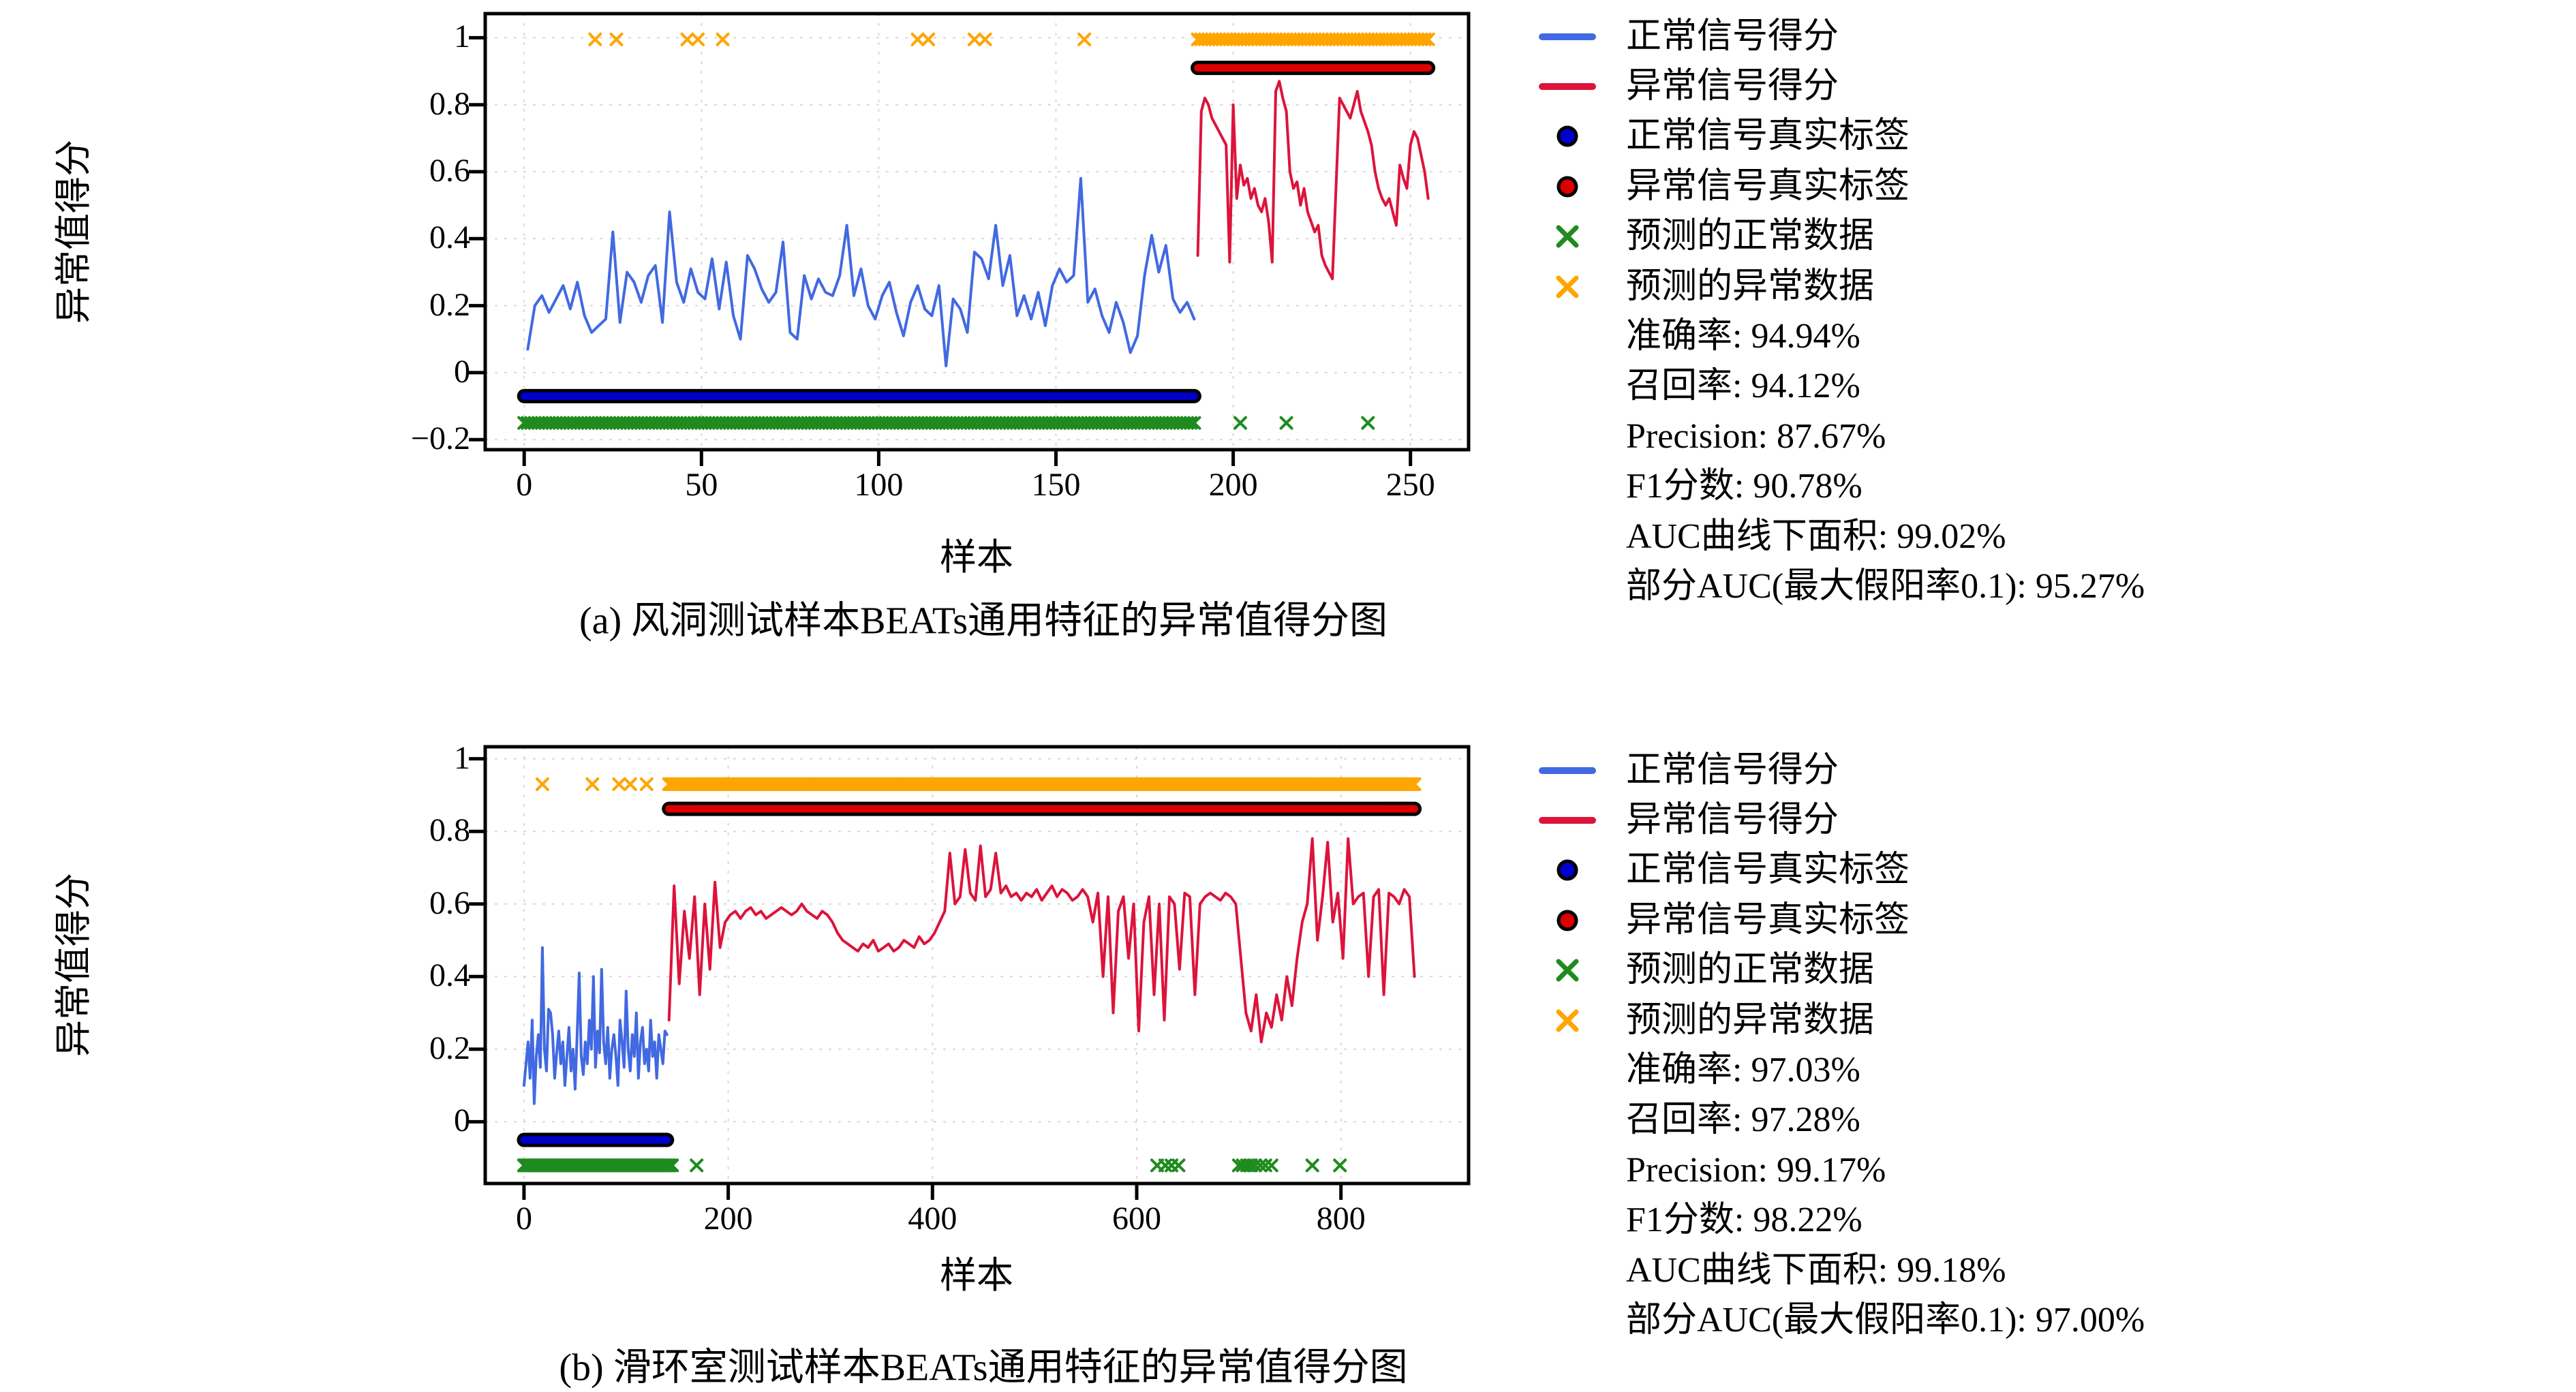 The image size is (2576, 1392). Describe the element at coordinates (2009, 536) in the screenshot. I see `metric-line: AUC曲线下面积: 99.02%` at that location.